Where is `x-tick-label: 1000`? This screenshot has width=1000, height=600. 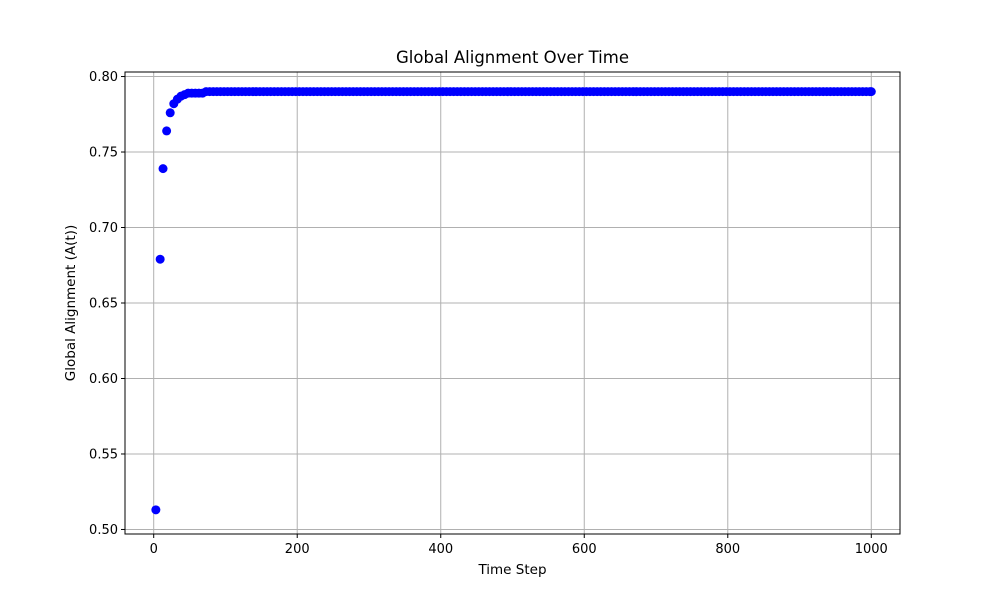 x-tick-label: 1000 is located at coordinates (871, 549).